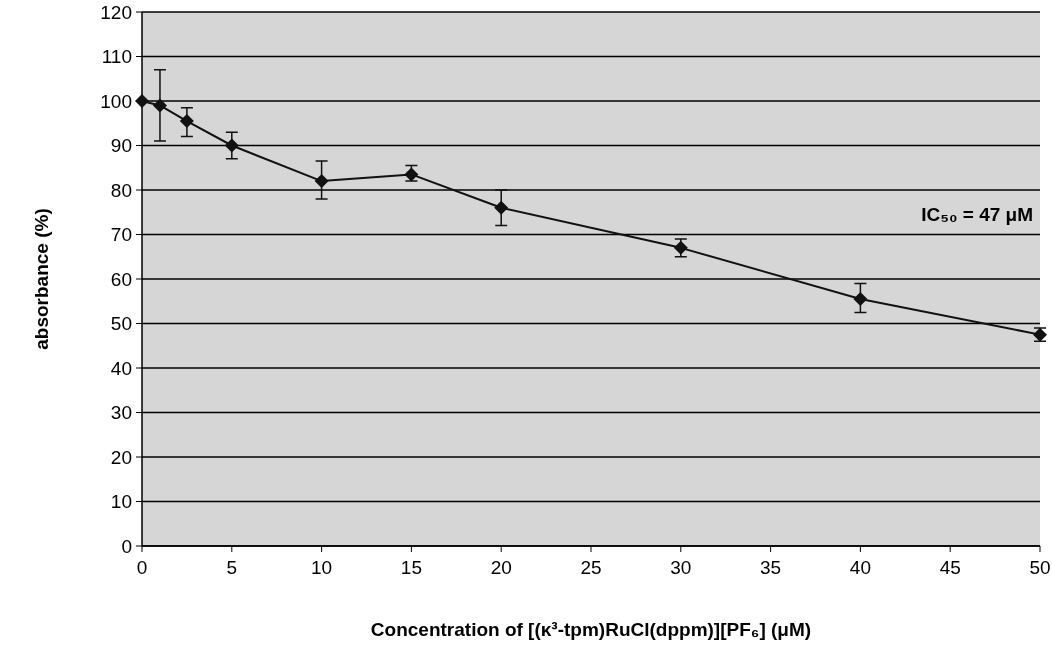 The height and width of the screenshot is (648, 1052). What do you see at coordinates (121, 146) in the screenshot?
I see `y-tick-label: 90` at bounding box center [121, 146].